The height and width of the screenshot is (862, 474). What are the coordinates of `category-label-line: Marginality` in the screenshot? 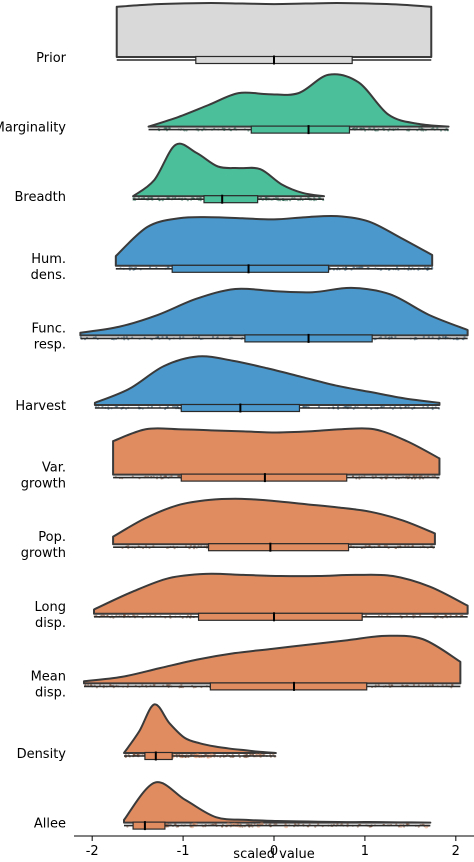 It's located at (33, 128).